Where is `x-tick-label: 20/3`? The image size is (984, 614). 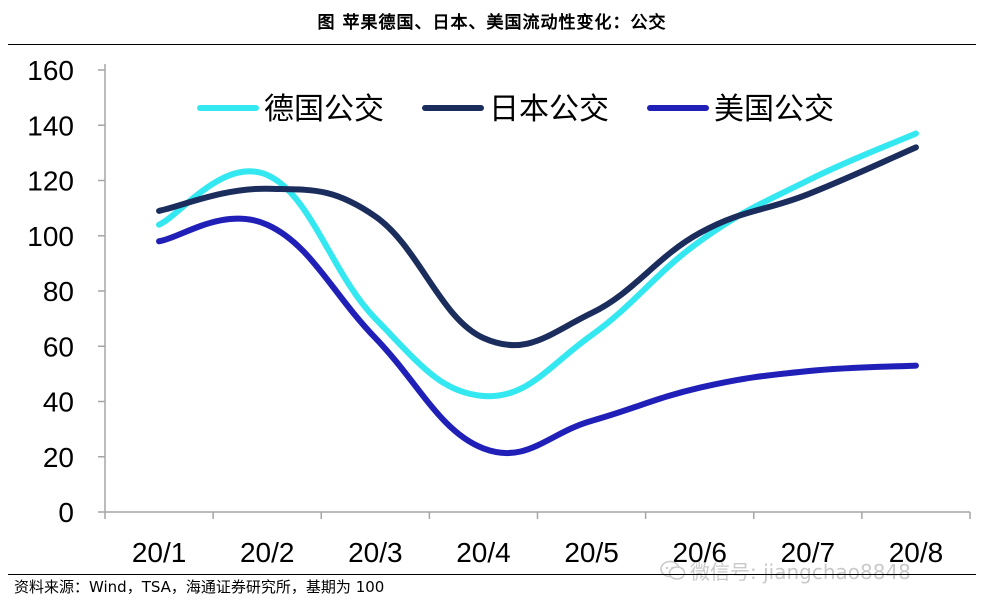 x-tick-label: 20/3 is located at coordinates (375, 552).